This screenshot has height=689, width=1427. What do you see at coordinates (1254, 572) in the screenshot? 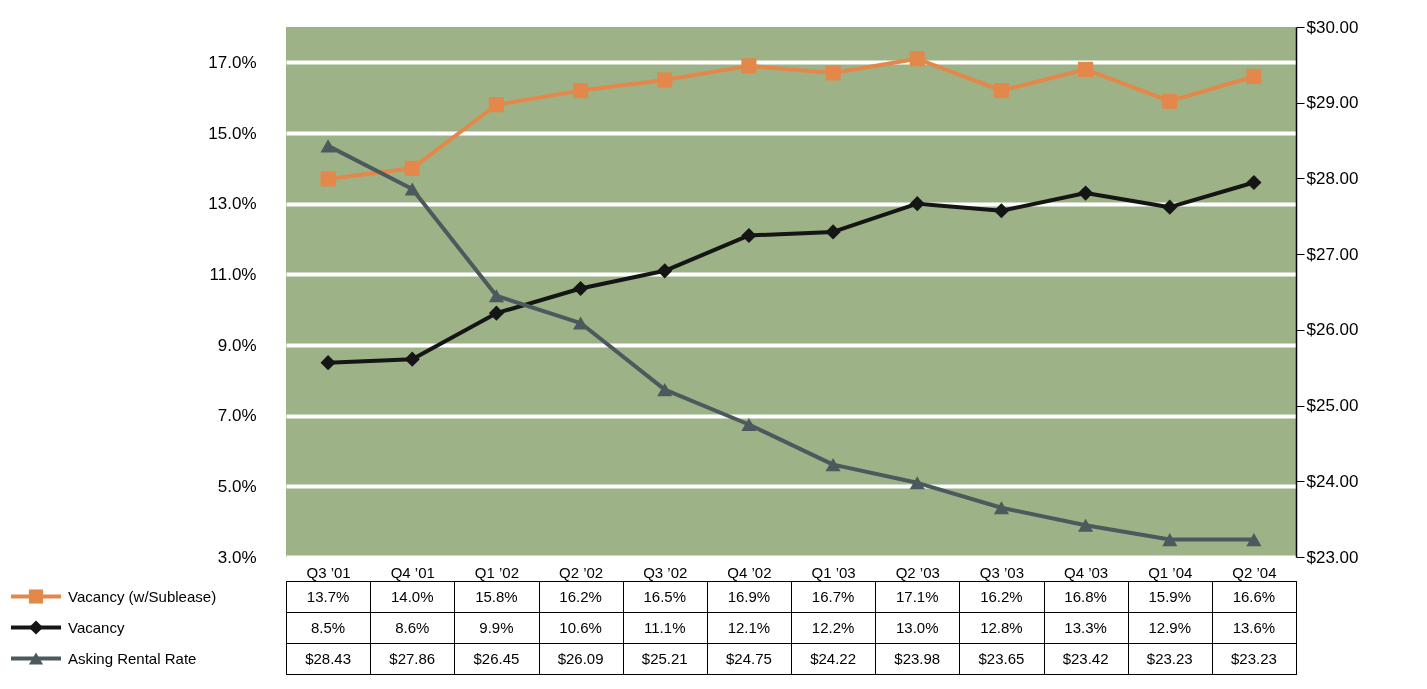
I see `x-tick-label: Q2 ’04` at bounding box center [1254, 572].